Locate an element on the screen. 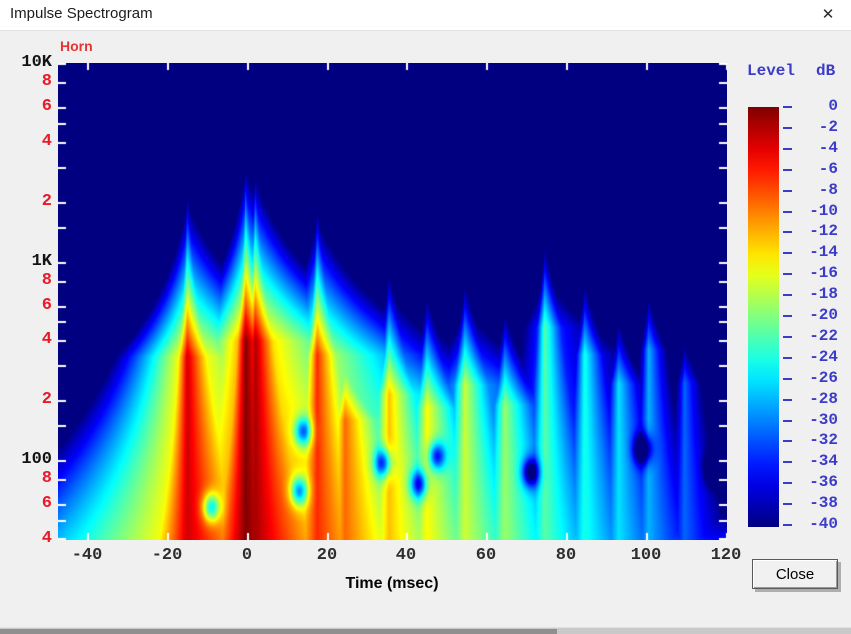 This screenshot has width=851, height=634. x-tick-label: 120 is located at coordinates (726, 555).